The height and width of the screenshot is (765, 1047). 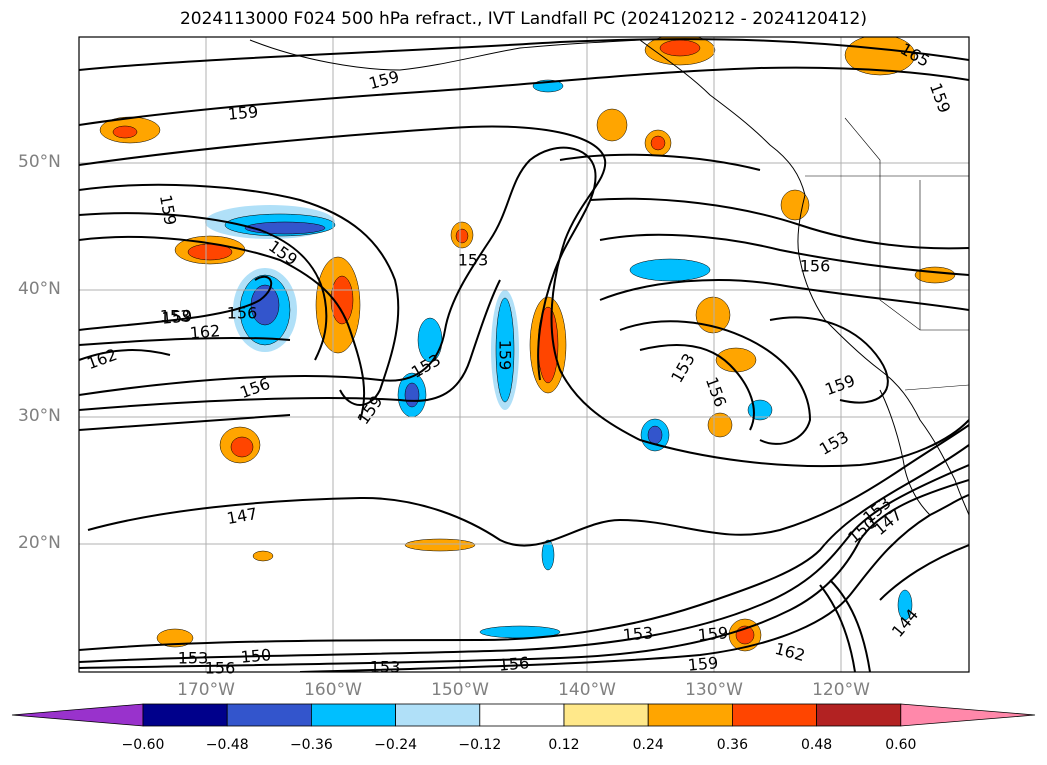 I want to click on colorbar-tick-label: −0.24, so click(x=396, y=745).